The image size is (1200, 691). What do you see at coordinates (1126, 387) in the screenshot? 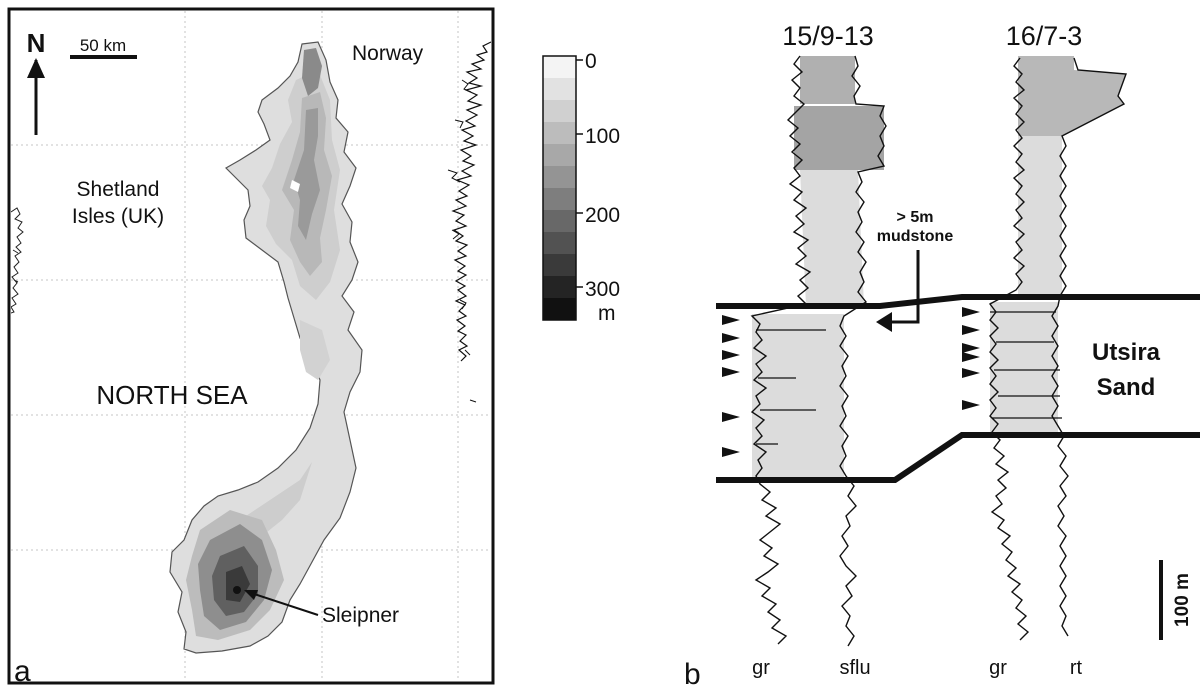
I see `utsira-label-line2: Sand` at bounding box center [1126, 387].